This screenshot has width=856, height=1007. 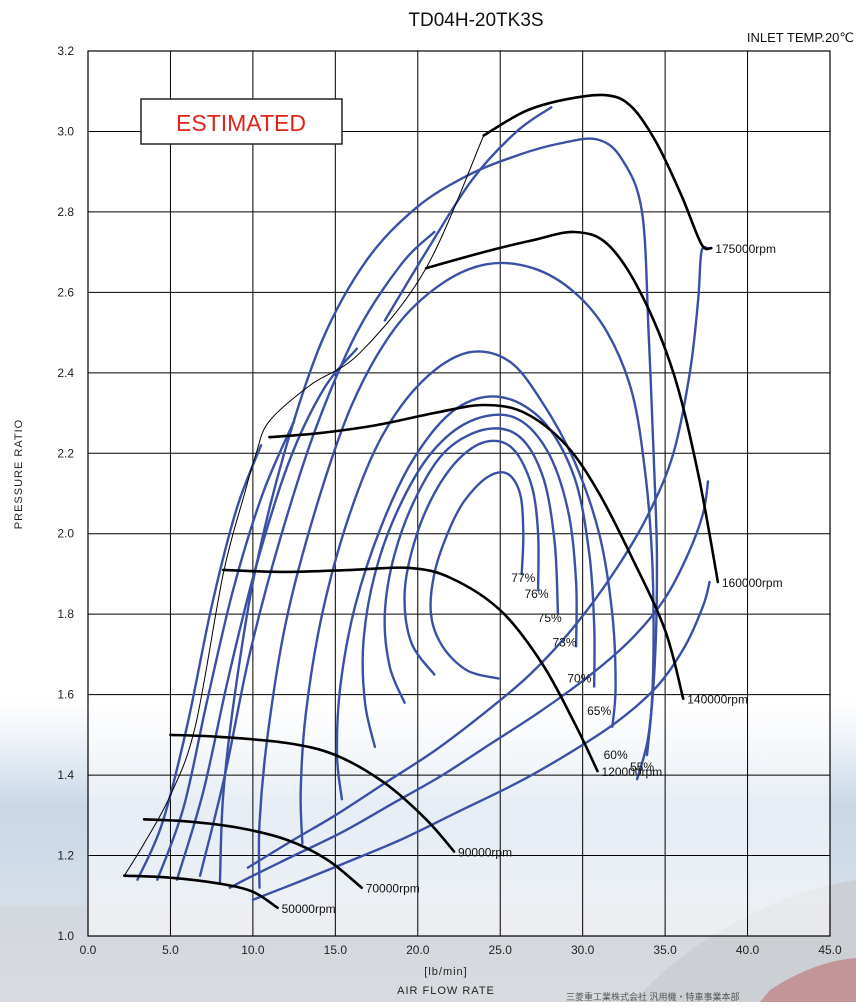 What do you see at coordinates (65, 856) in the screenshot?
I see `y-tick-label: 1.2` at bounding box center [65, 856].